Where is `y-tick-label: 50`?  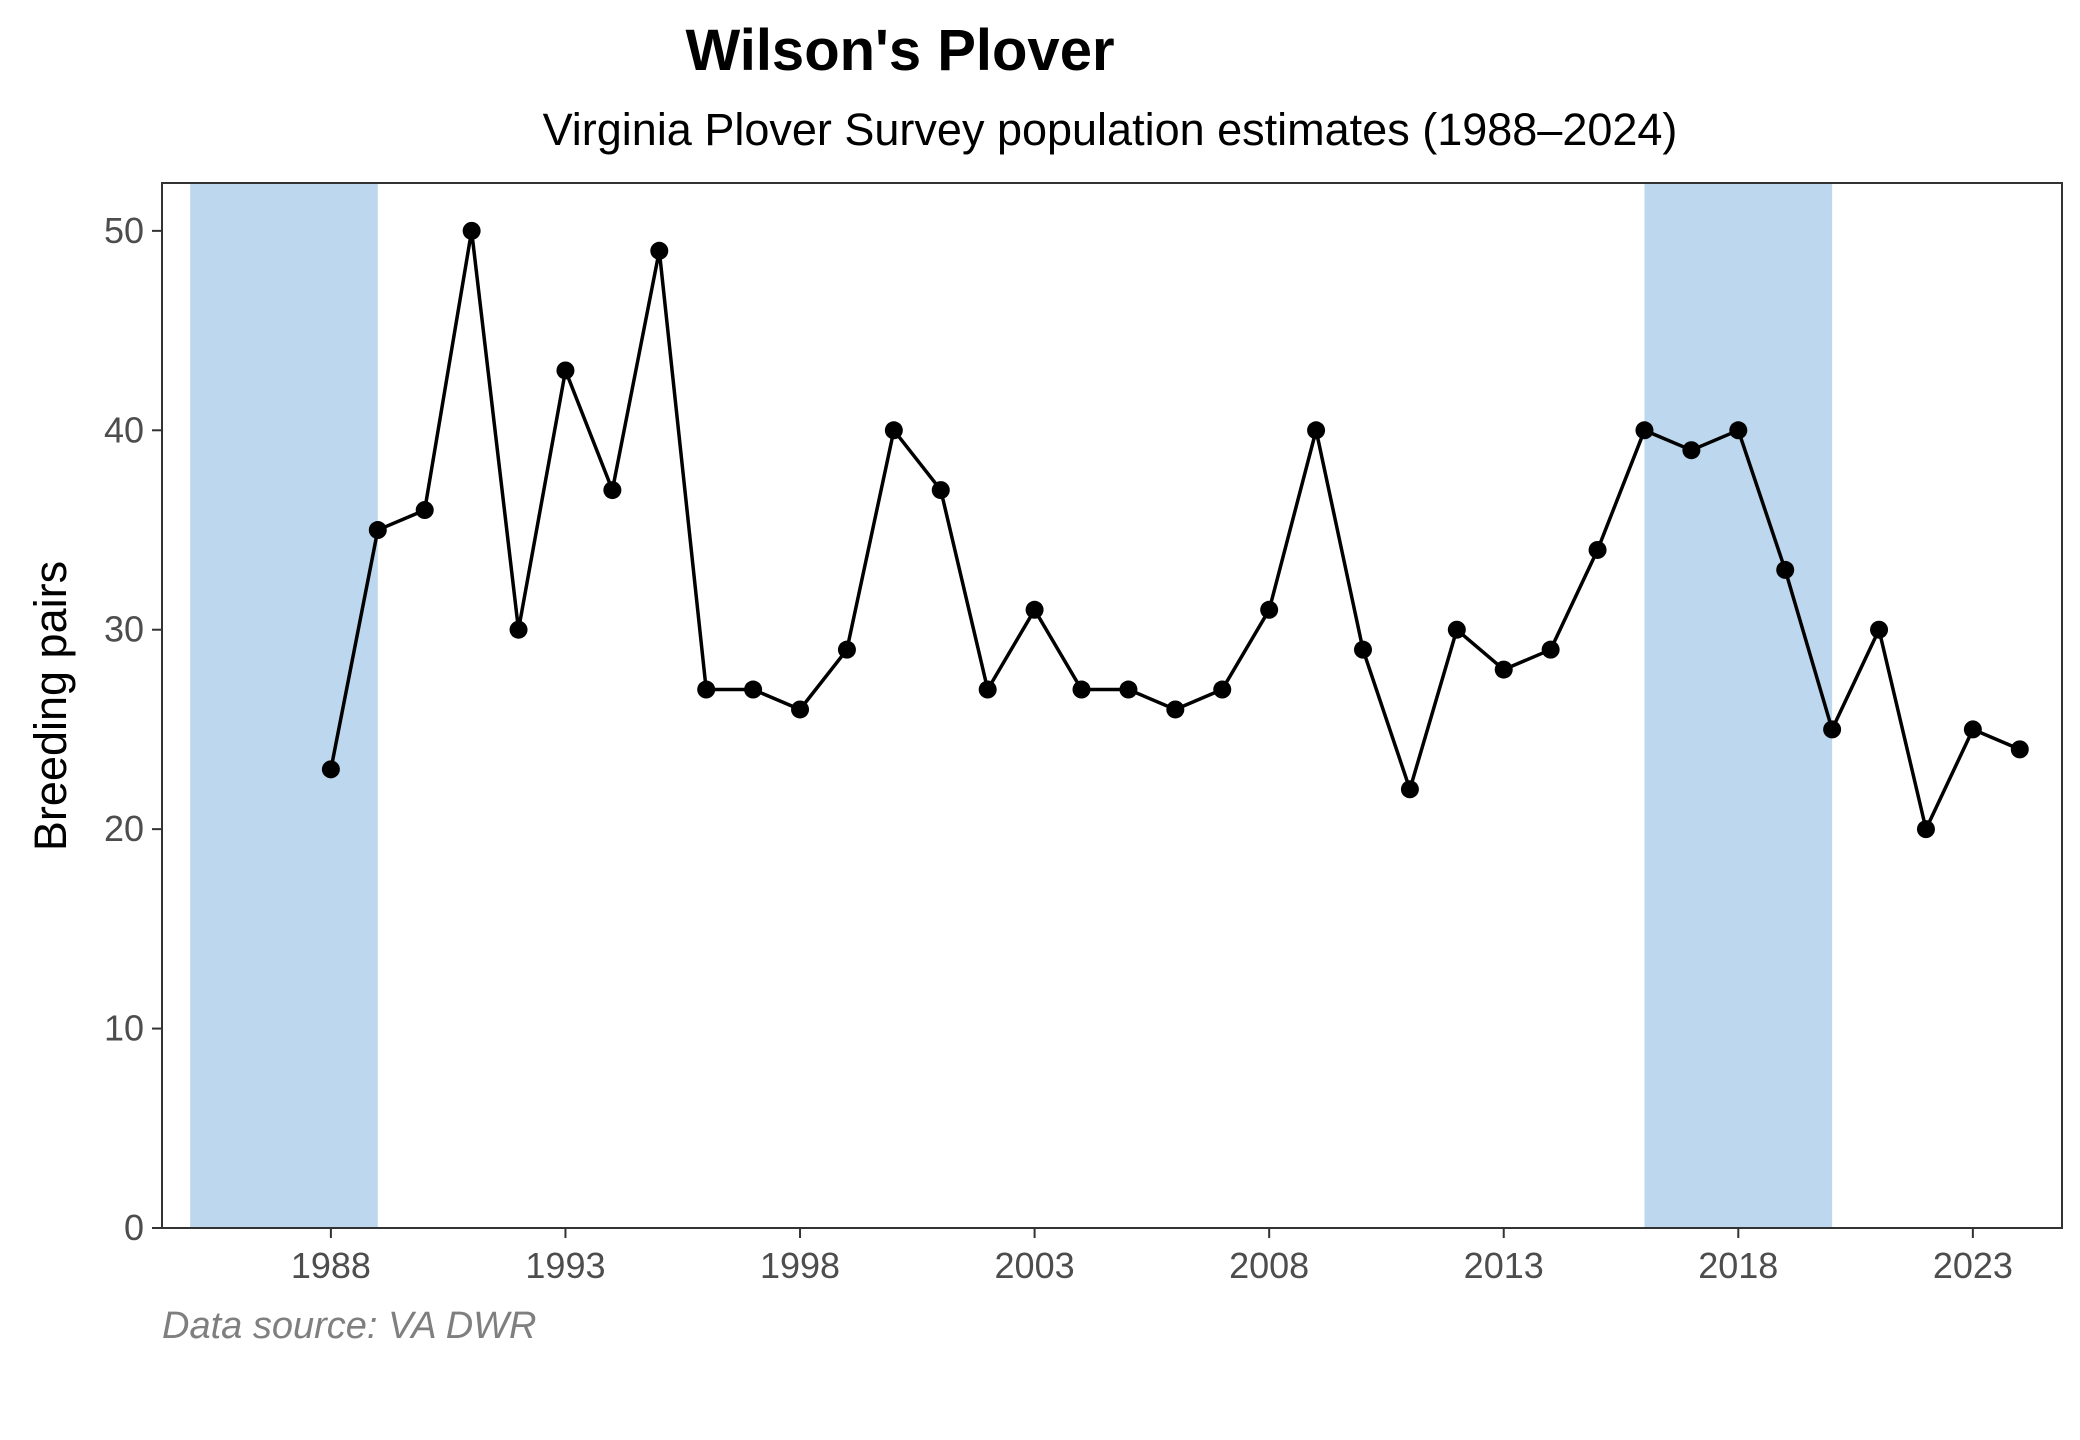
y-tick-label: 50 is located at coordinates (124, 230).